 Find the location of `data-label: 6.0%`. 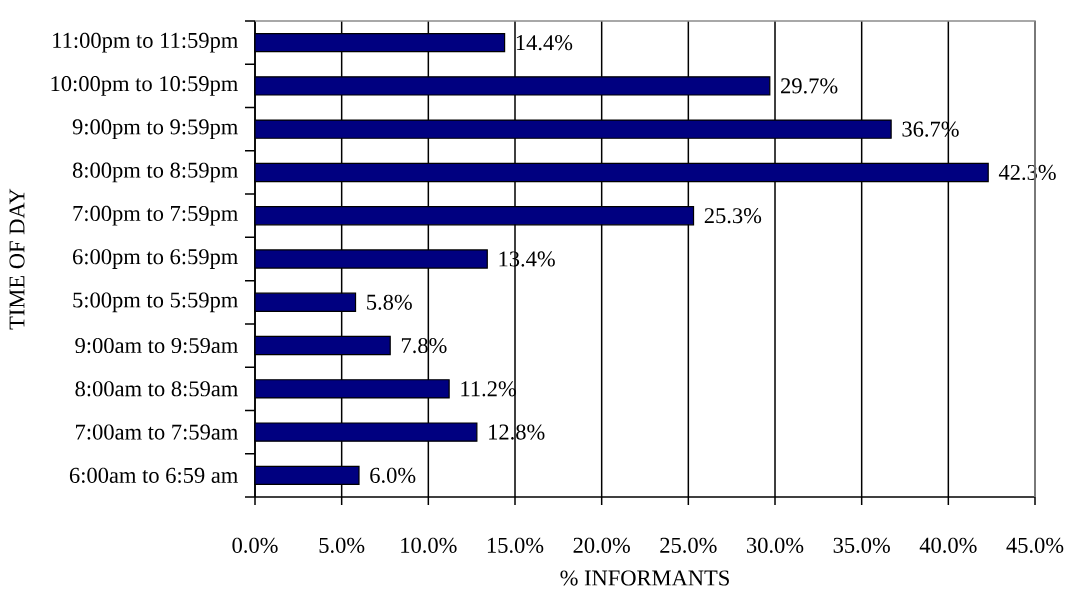

data-label: 6.0% is located at coordinates (393, 475).